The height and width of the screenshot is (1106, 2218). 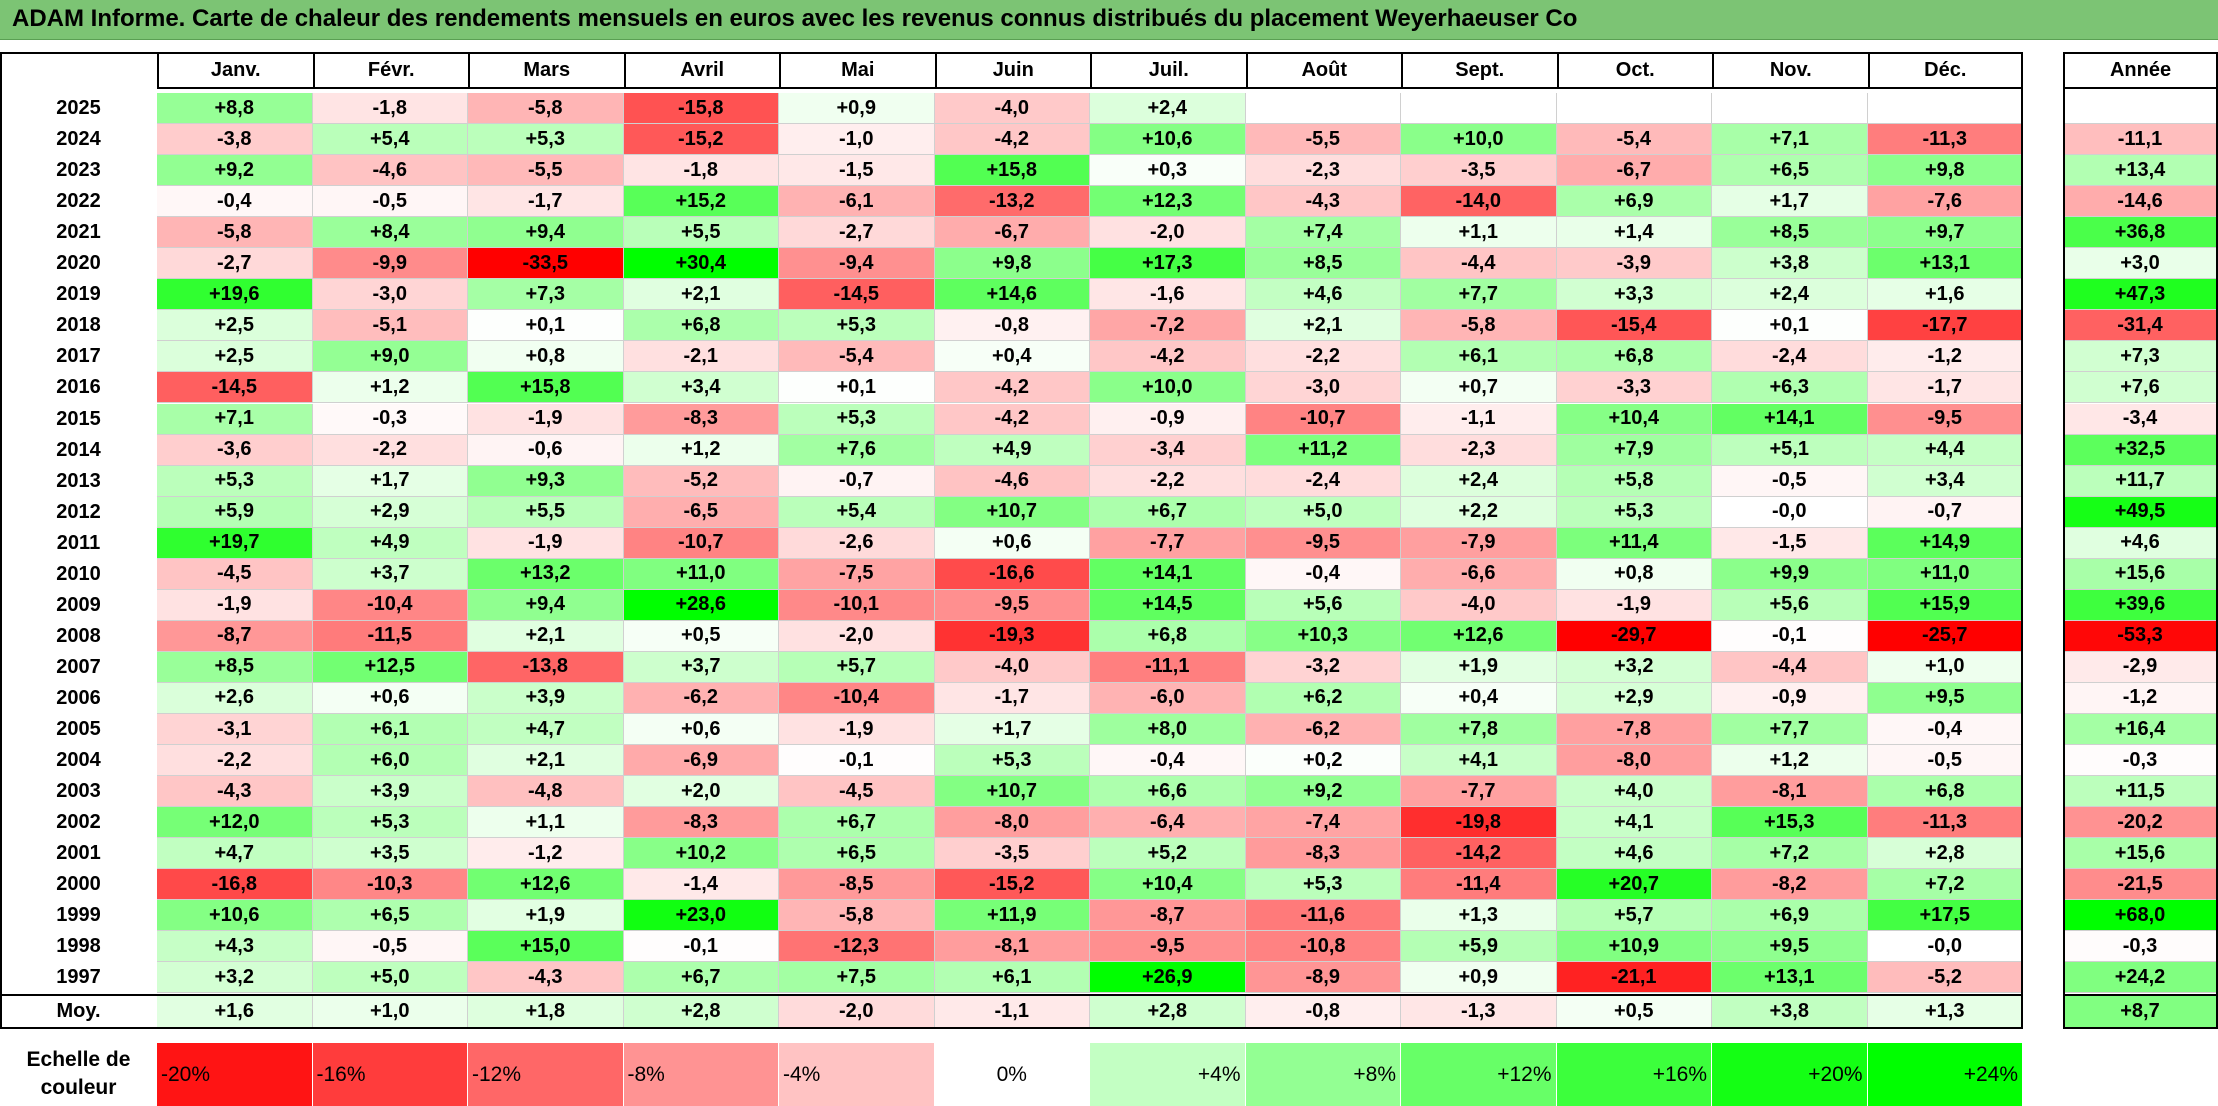 What do you see at coordinates (235, 885) in the screenshot?
I see `heatmap-cell: -16,8` at bounding box center [235, 885].